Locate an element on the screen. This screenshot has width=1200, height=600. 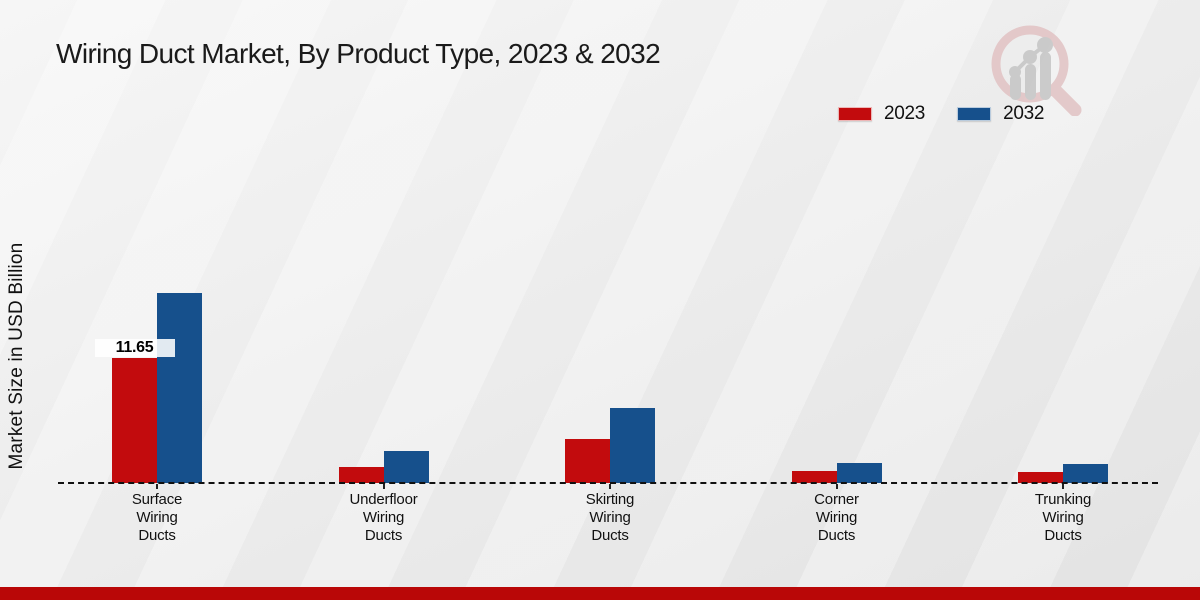
bar-2023-skirting-wiring-ducts is located at coordinates (587, 461).